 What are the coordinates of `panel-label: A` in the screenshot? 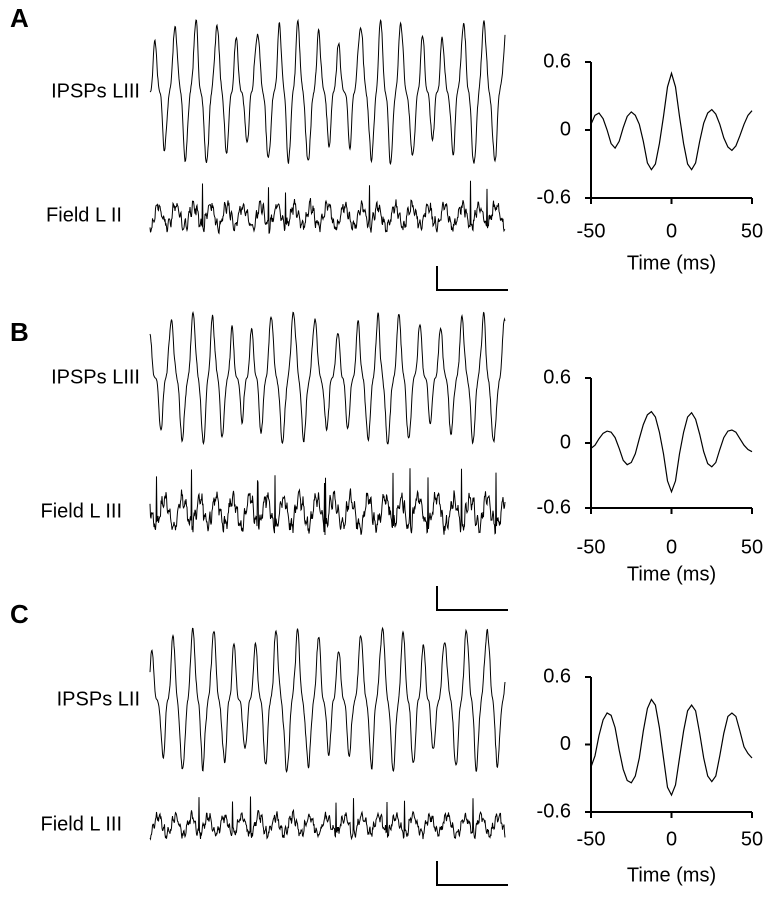 It's located at (19, 18).